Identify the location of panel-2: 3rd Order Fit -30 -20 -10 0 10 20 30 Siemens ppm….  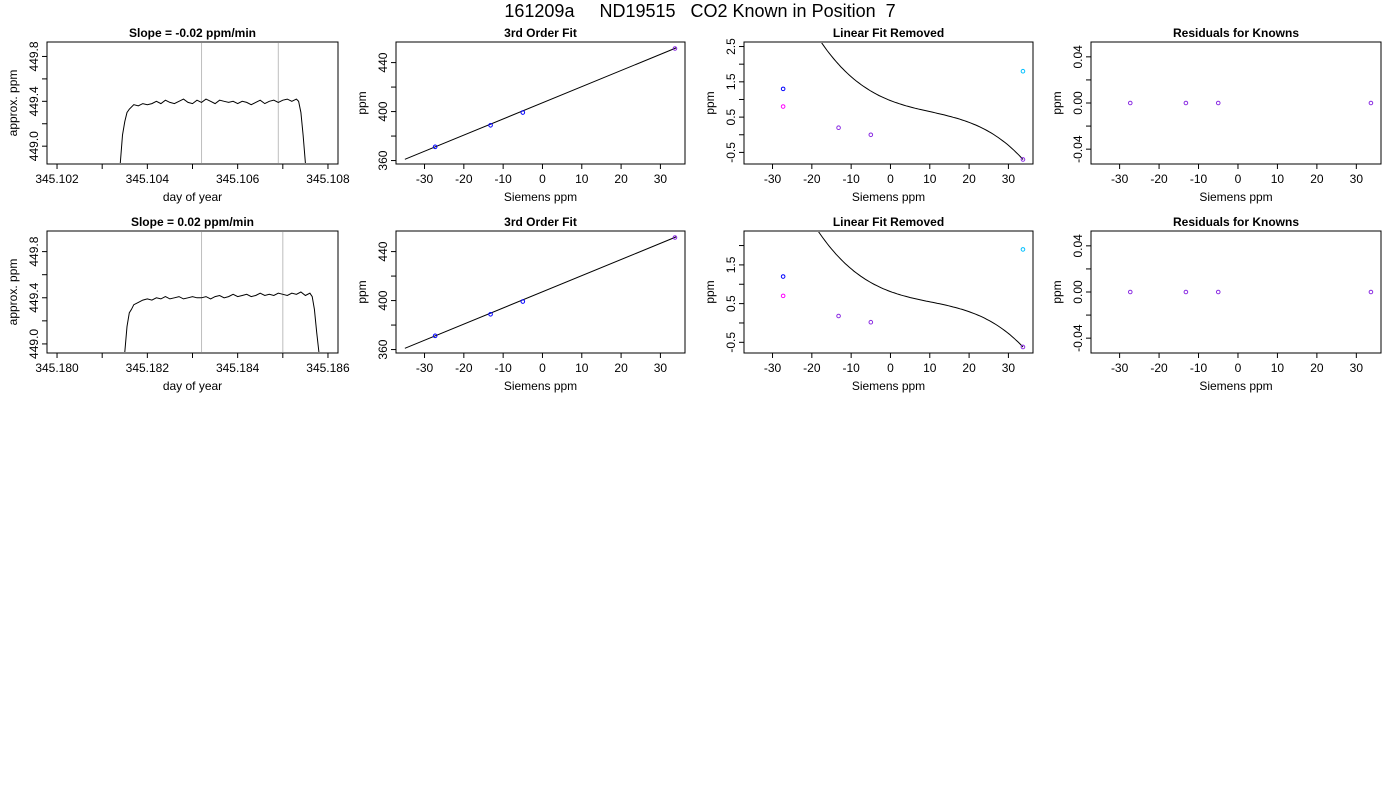
(520, 115).